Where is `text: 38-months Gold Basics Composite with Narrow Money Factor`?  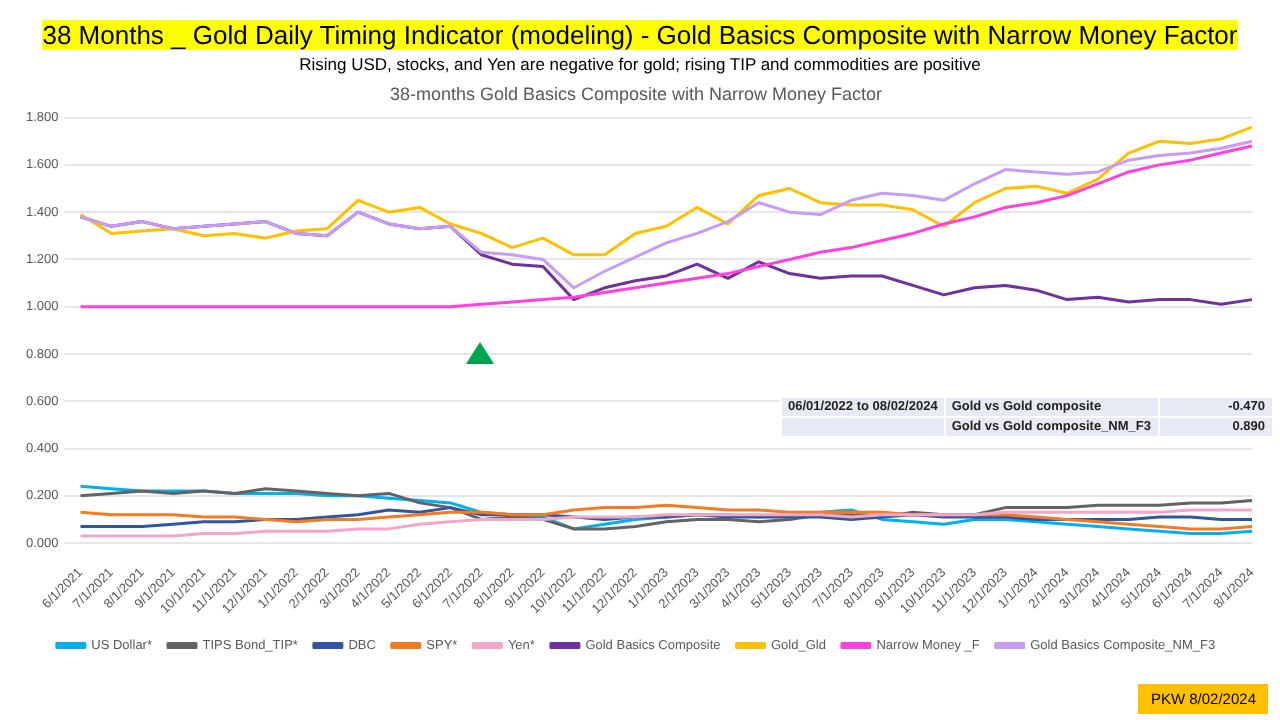 text: 38-months Gold Basics Composite with Narrow Money Factor is located at coordinates (636, 93).